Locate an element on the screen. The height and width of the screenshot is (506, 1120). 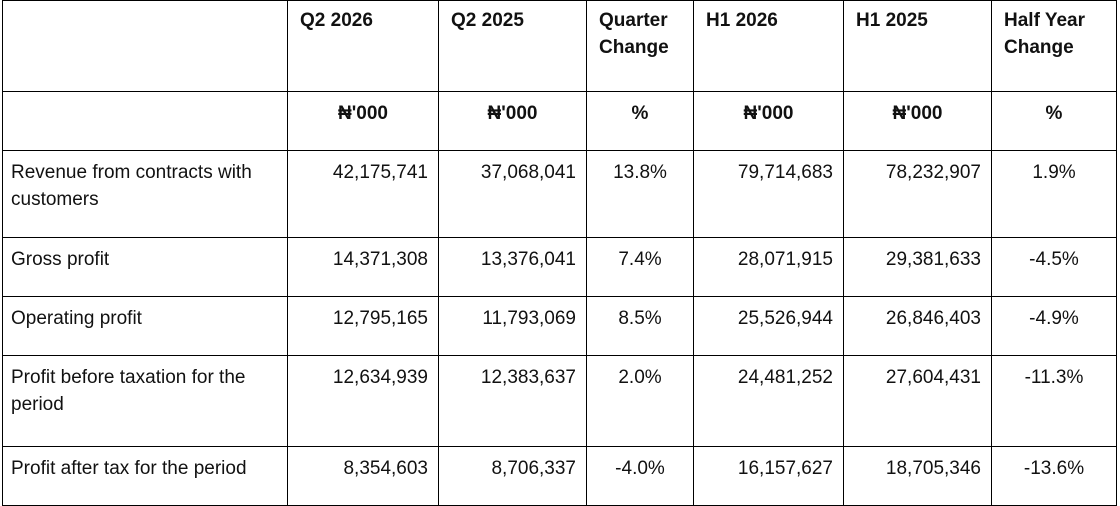
cell-quarter-change: 2.0% is located at coordinates (640, 401).